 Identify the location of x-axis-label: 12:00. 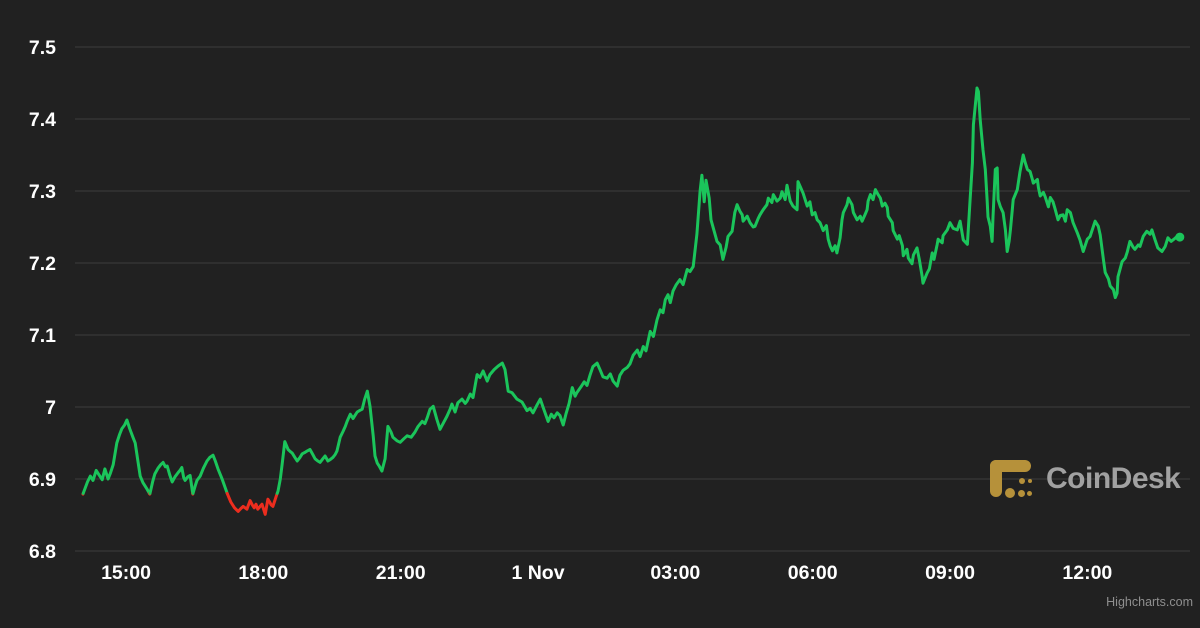
(1087, 573).